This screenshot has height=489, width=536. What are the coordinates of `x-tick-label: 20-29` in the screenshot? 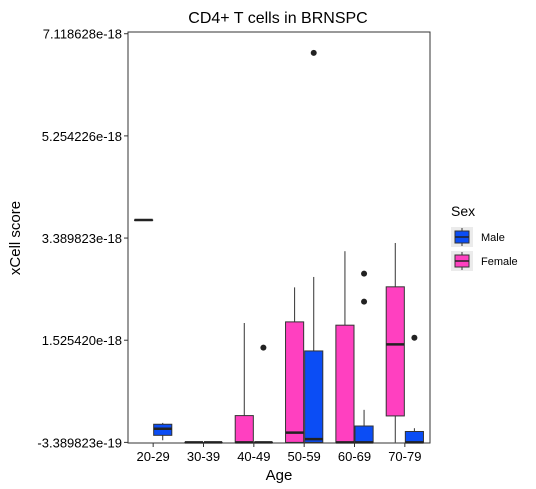 It's located at (153, 456).